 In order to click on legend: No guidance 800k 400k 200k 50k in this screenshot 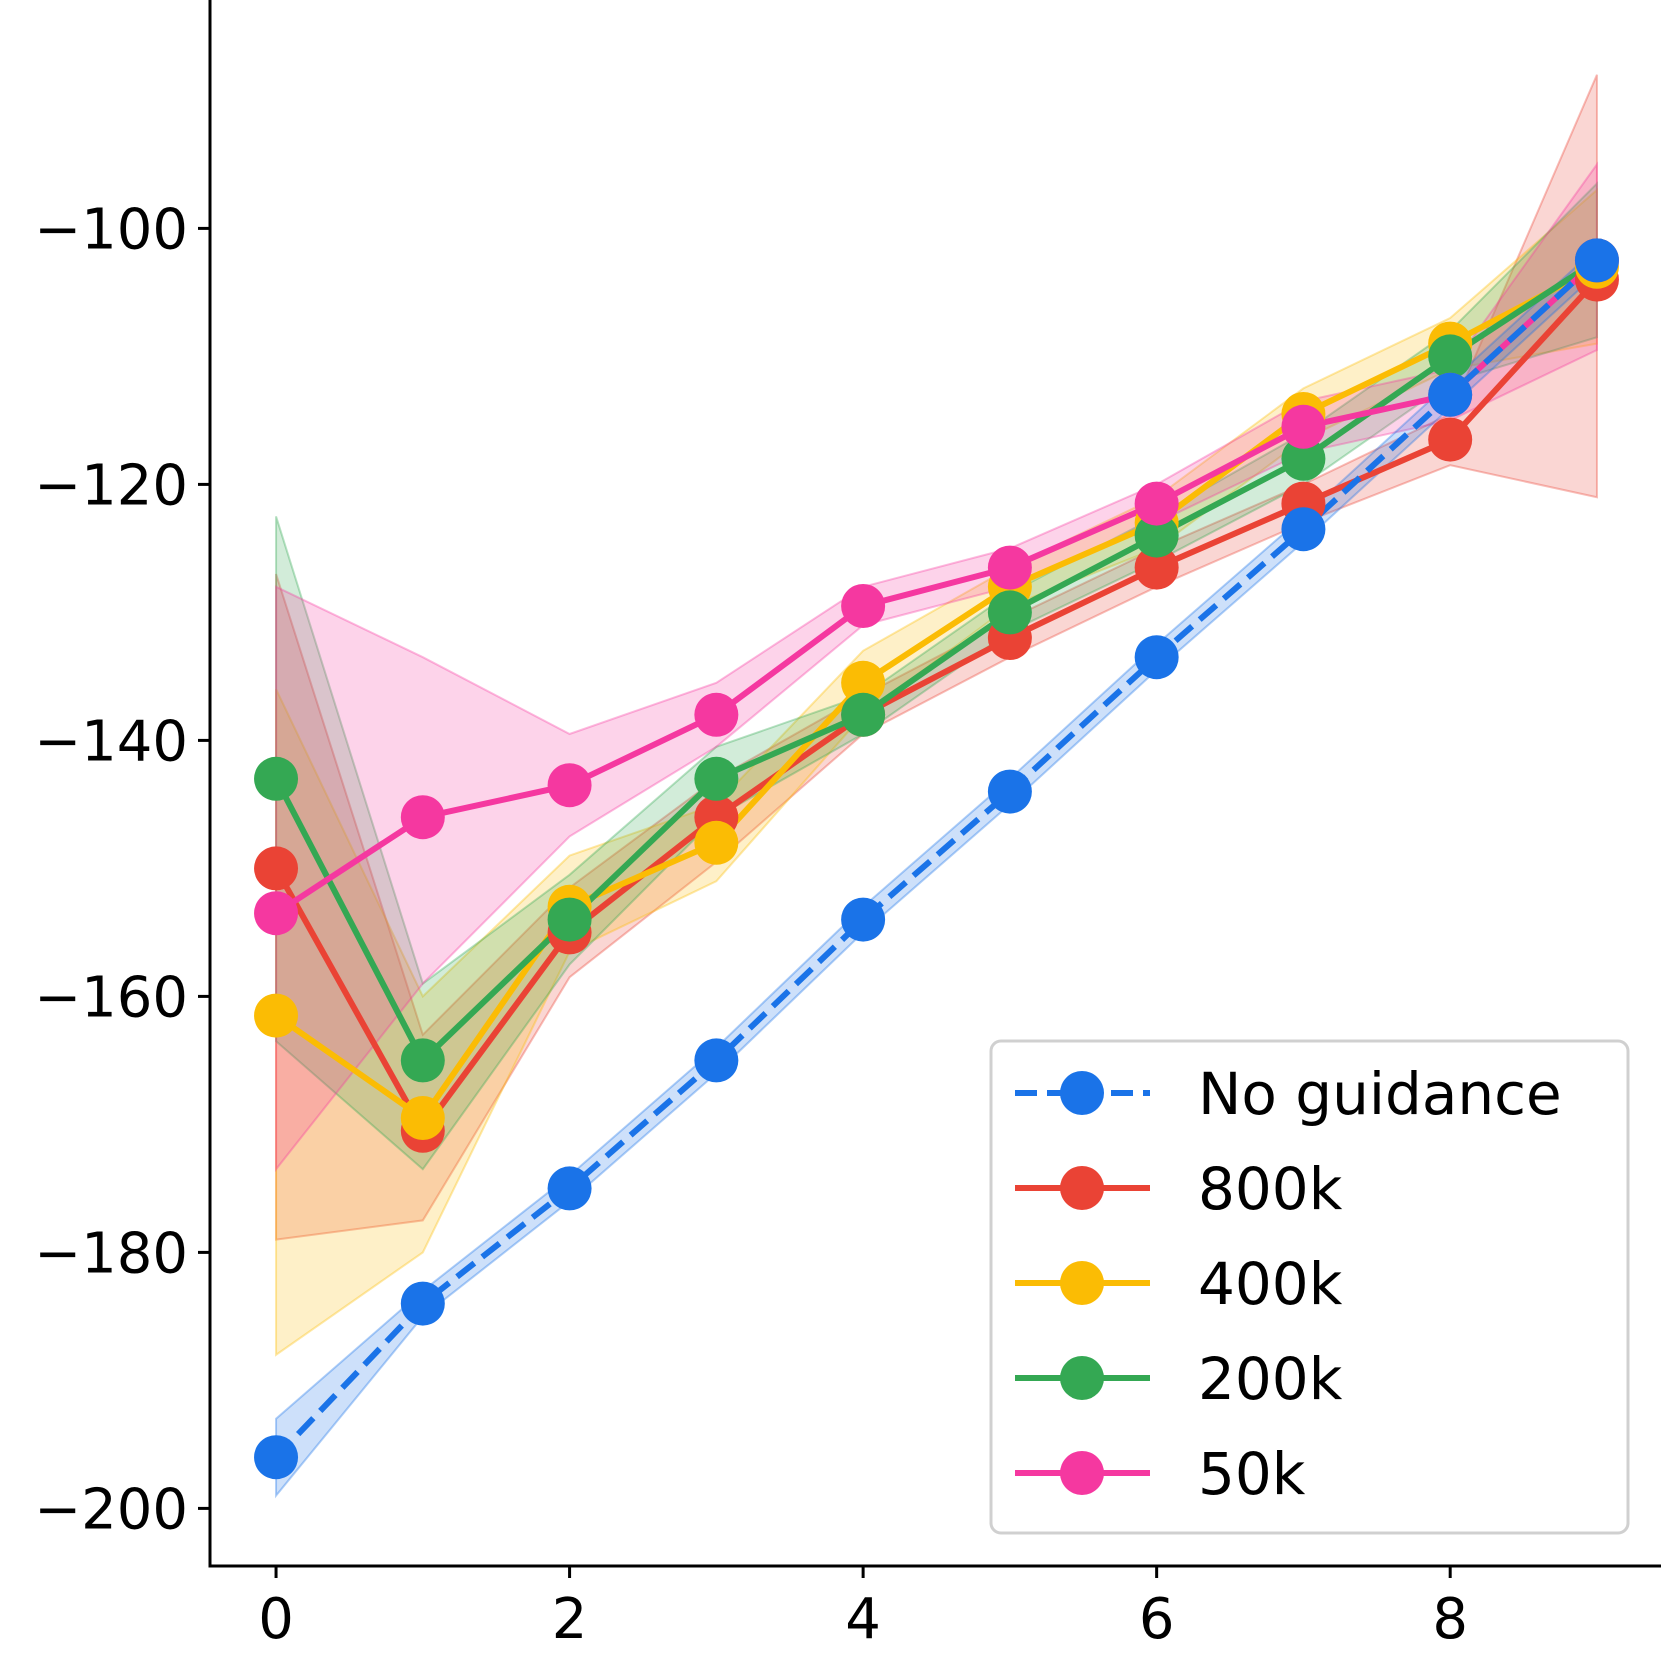, I will do `click(1309, 1287)`.